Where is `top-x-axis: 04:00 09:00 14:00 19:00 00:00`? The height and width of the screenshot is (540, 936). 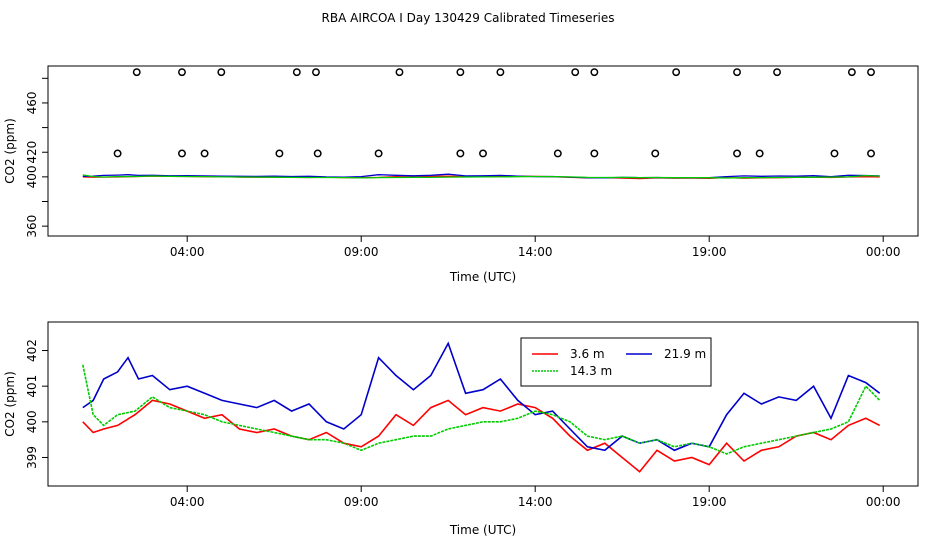 top-x-axis: 04:00 09:00 14:00 19:00 00:00 is located at coordinates (535, 247).